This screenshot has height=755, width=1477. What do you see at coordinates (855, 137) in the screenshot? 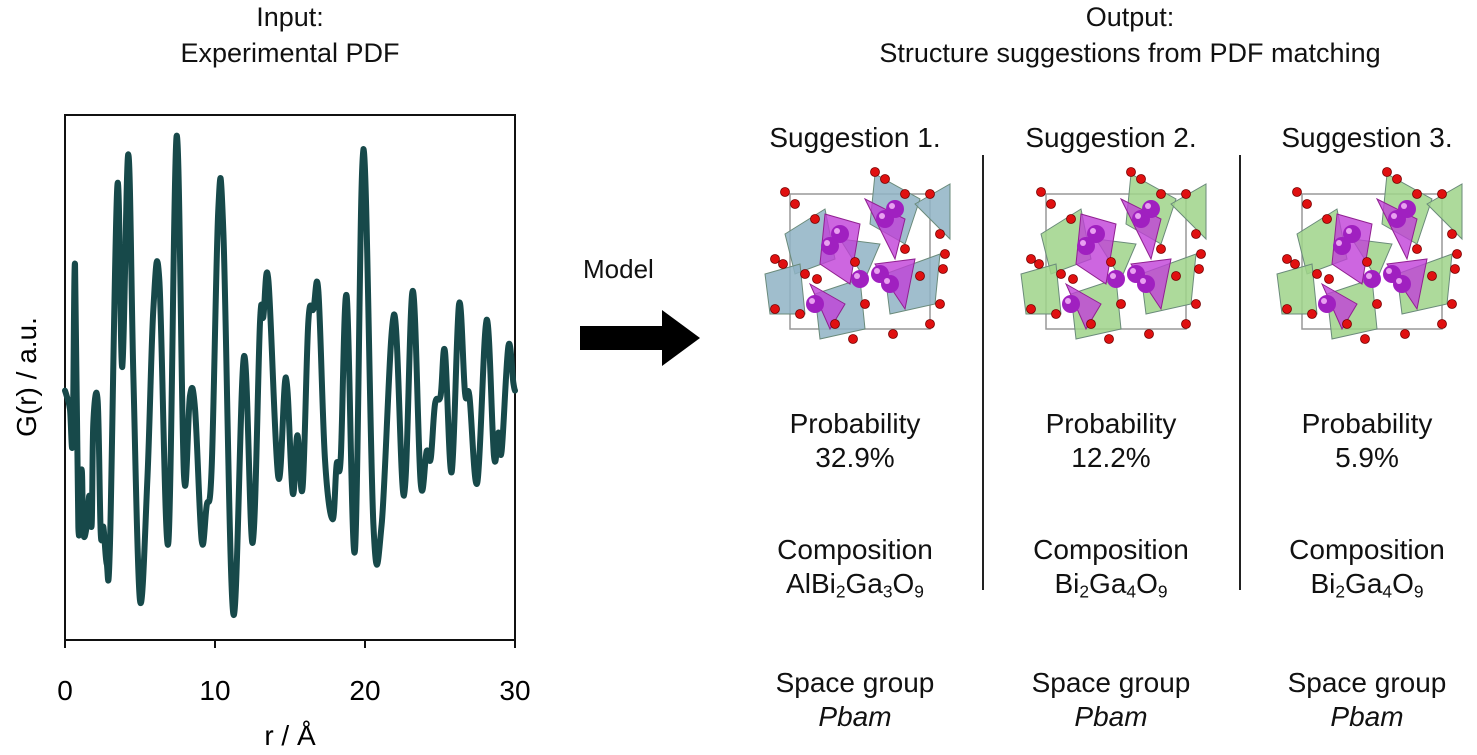
I see `suggestion-title: Suggestion 1.` at bounding box center [855, 137].